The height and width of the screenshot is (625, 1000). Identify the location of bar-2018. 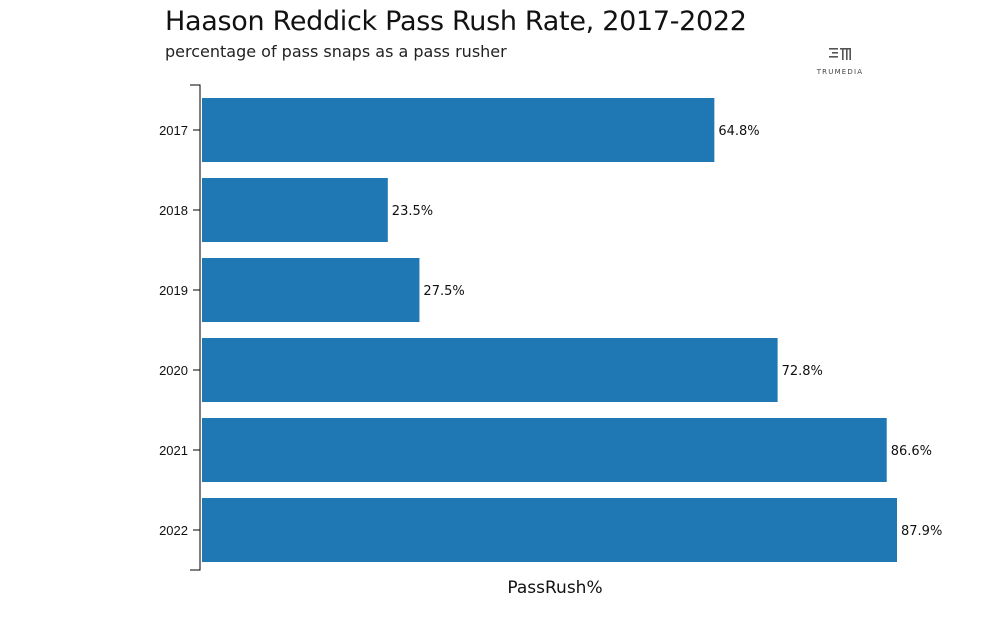
(295, 210).